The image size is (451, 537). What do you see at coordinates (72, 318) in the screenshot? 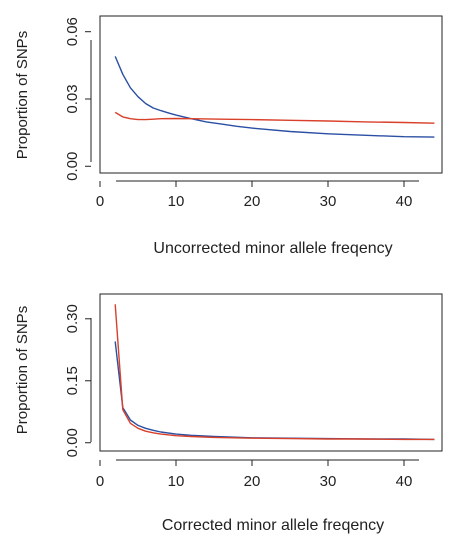
I see `y-tick-label: 0.30` at bounding box center [72, 318].